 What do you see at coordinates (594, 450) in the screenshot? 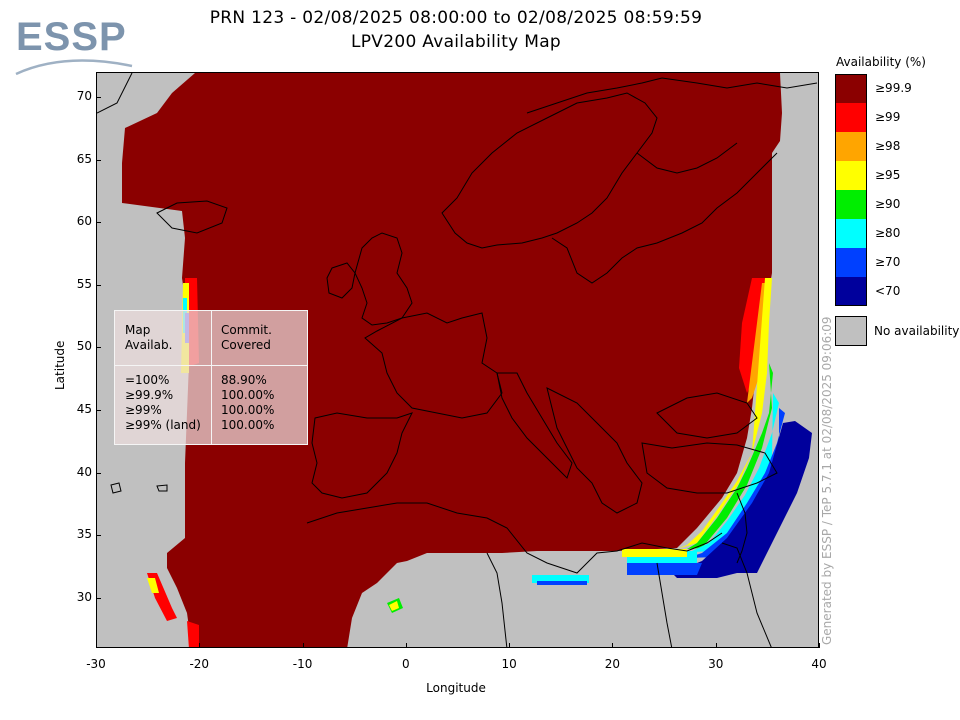
I see `coastline-balkans` at bounding box center [594, 450].